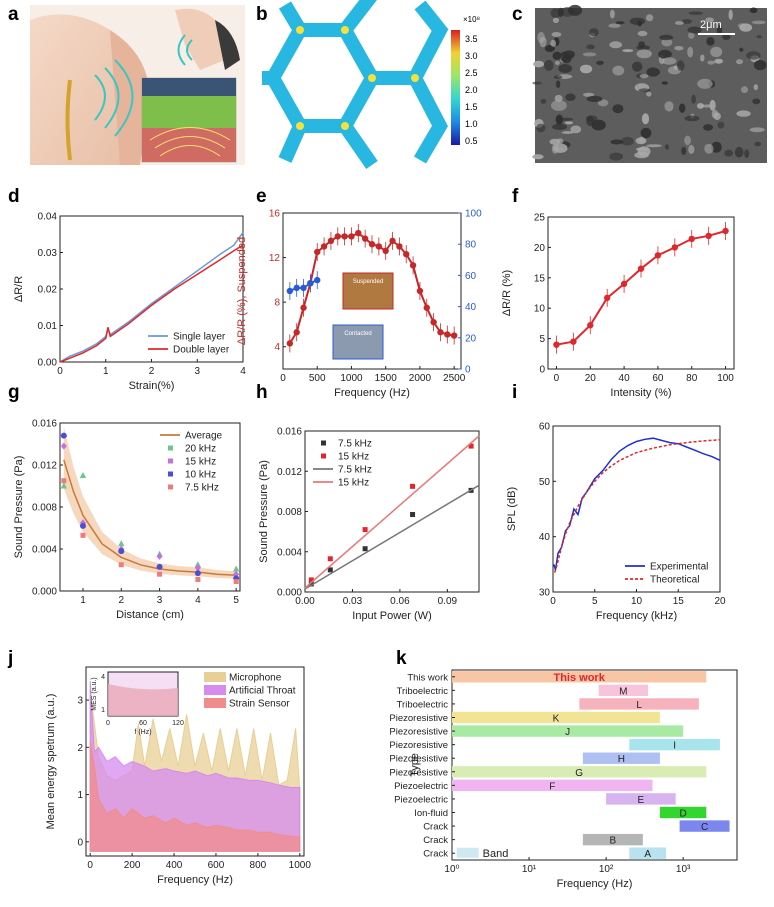 Image resolution: width=774 pixels, height=907 pixels. What do you see at coordinates (514, 392) in the screenshot?
I see `panel-label-i: i` at bounding box center [514, 392].